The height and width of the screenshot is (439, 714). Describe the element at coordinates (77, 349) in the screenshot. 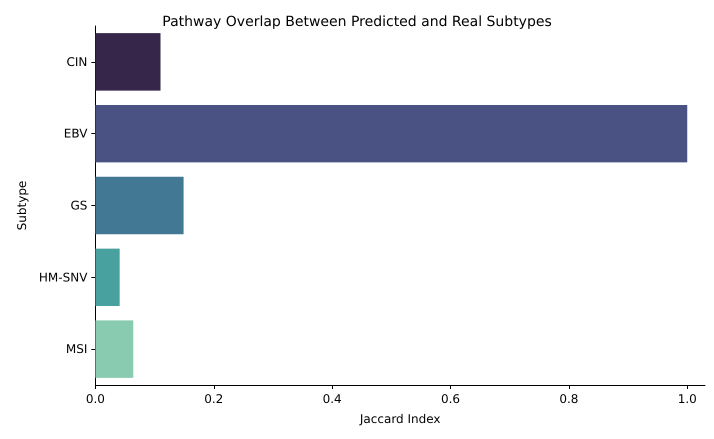

I see `y-tick-label: MSI` at that location.